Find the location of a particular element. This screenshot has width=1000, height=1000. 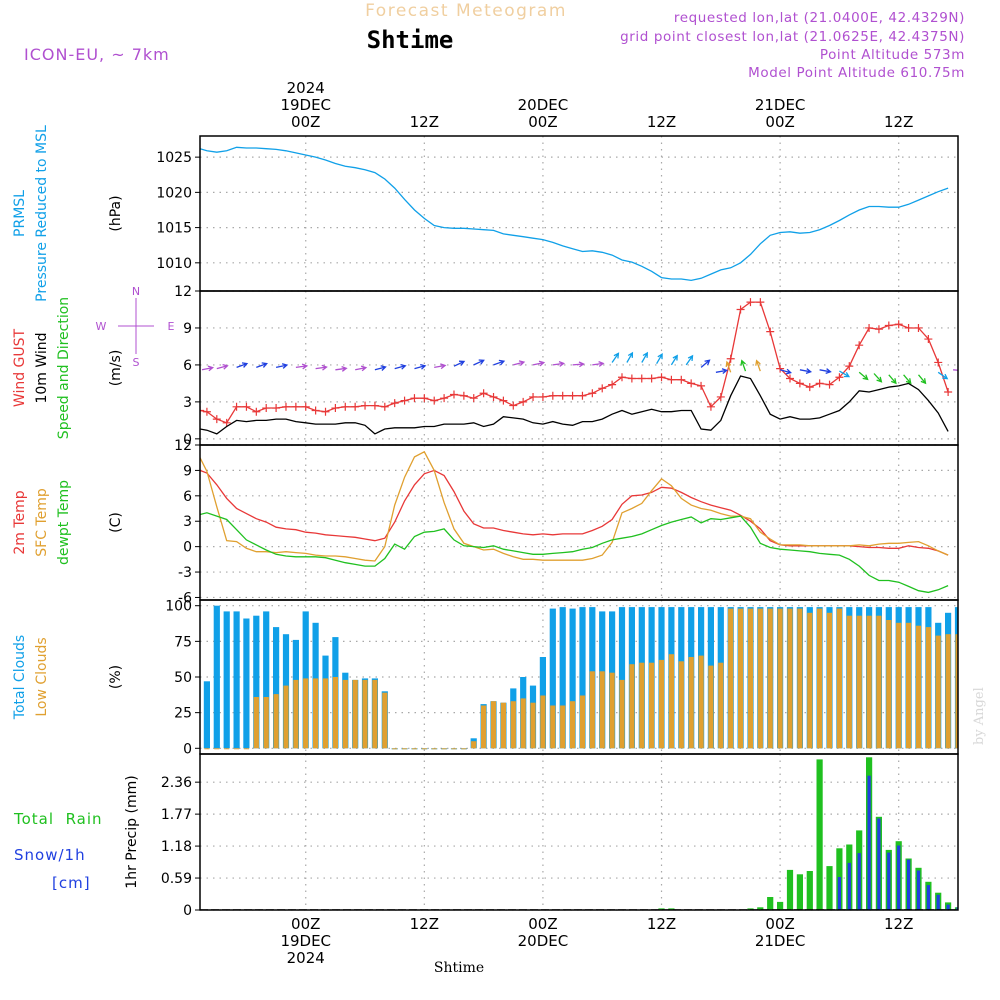

y-axis-label-temperature: (C) is located at coordinates (116, 522).